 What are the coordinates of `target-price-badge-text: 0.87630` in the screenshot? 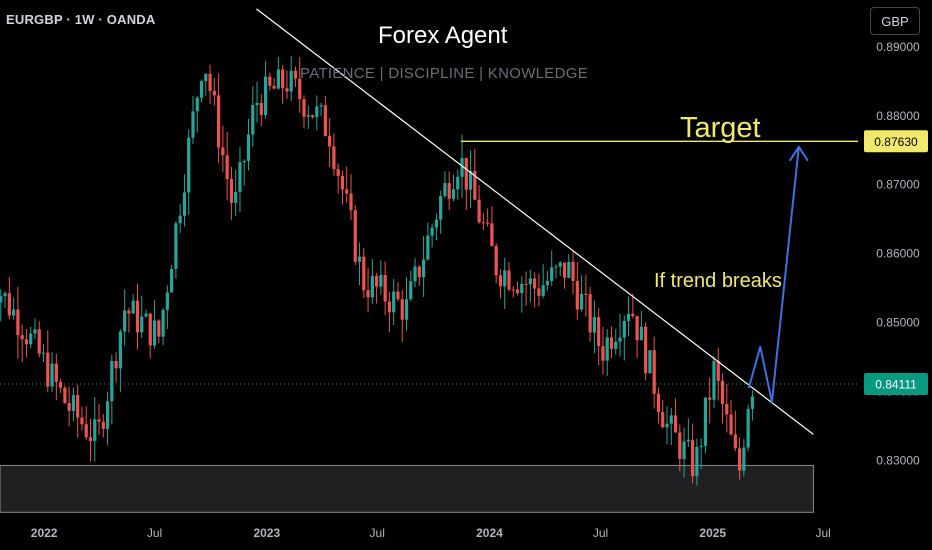 It's located at (896, 142).